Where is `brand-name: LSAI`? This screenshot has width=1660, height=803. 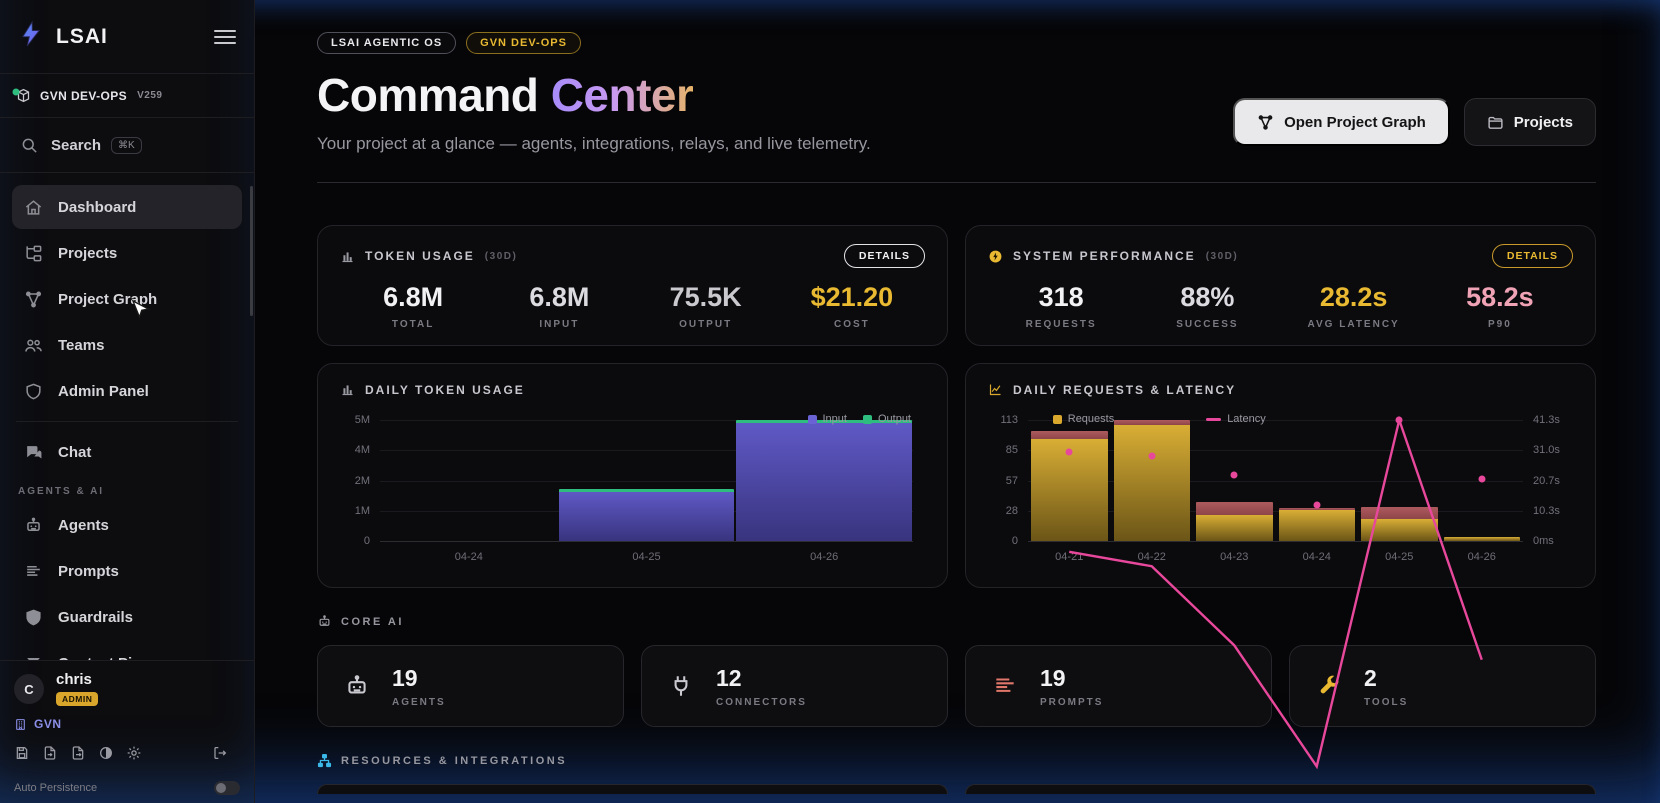
brand-name: LSAI is located at coordinates (82, 36).